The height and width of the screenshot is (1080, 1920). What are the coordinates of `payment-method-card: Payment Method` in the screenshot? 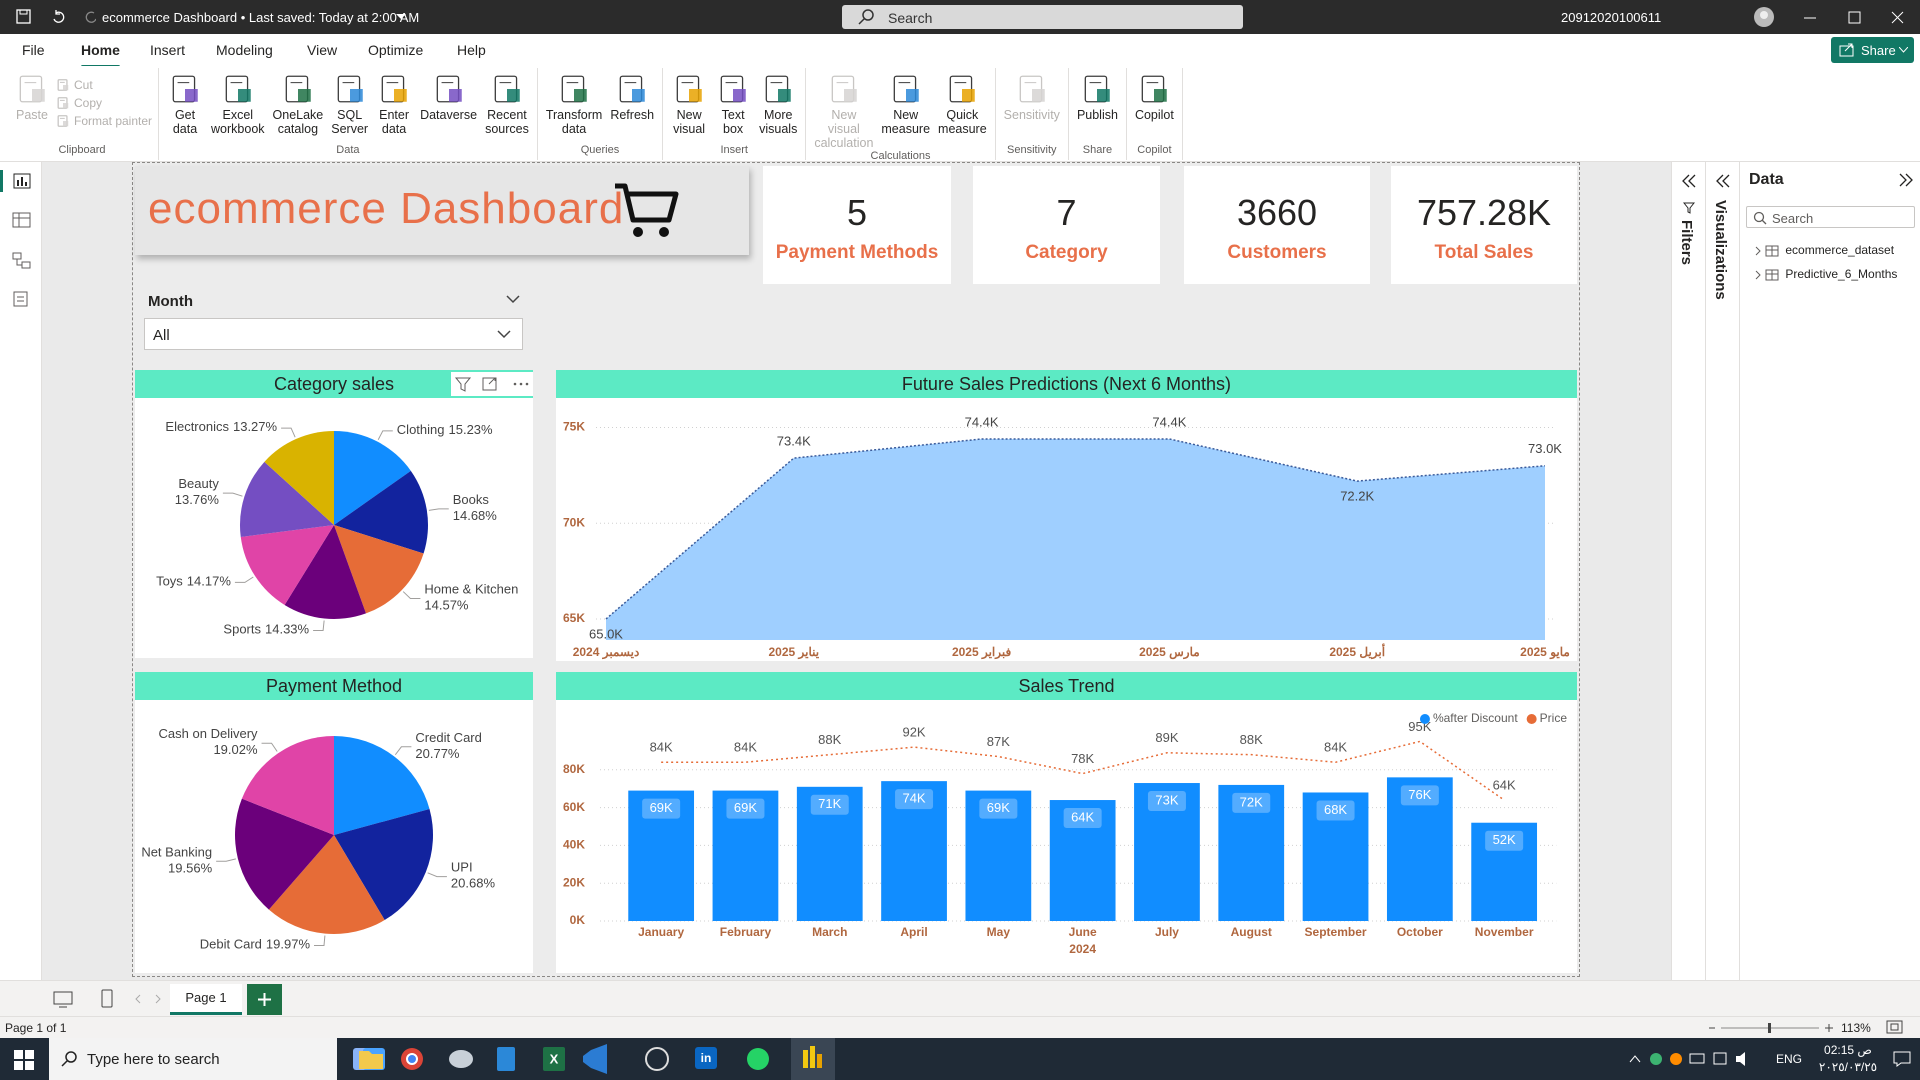 It's located at (334, 822).